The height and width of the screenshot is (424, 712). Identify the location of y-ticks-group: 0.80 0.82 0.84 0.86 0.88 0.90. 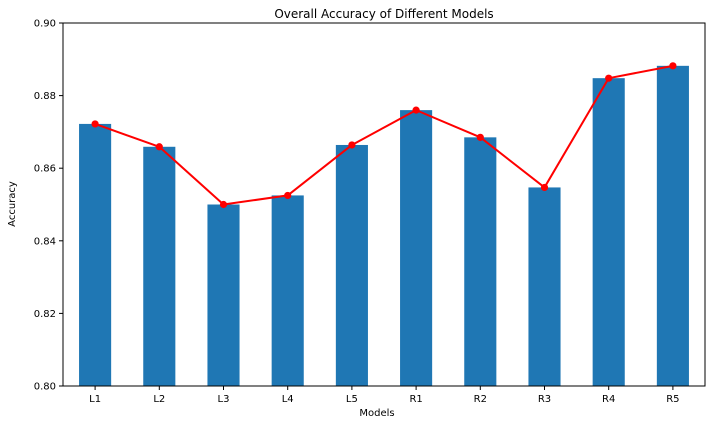
(48, 206).